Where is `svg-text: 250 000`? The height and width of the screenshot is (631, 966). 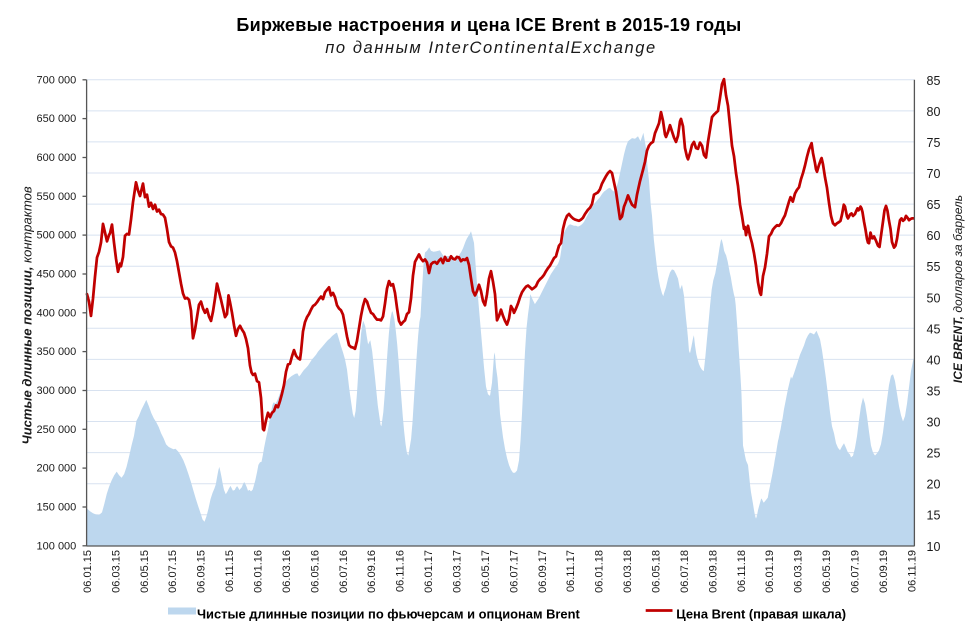 svg-text: 250 000 is located at coordinates (57, 430).